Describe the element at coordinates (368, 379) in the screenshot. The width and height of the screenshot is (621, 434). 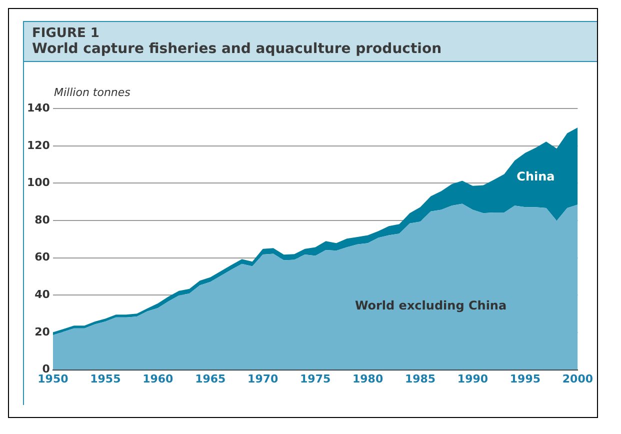
I see `x-tick-label: 1980` at that location.